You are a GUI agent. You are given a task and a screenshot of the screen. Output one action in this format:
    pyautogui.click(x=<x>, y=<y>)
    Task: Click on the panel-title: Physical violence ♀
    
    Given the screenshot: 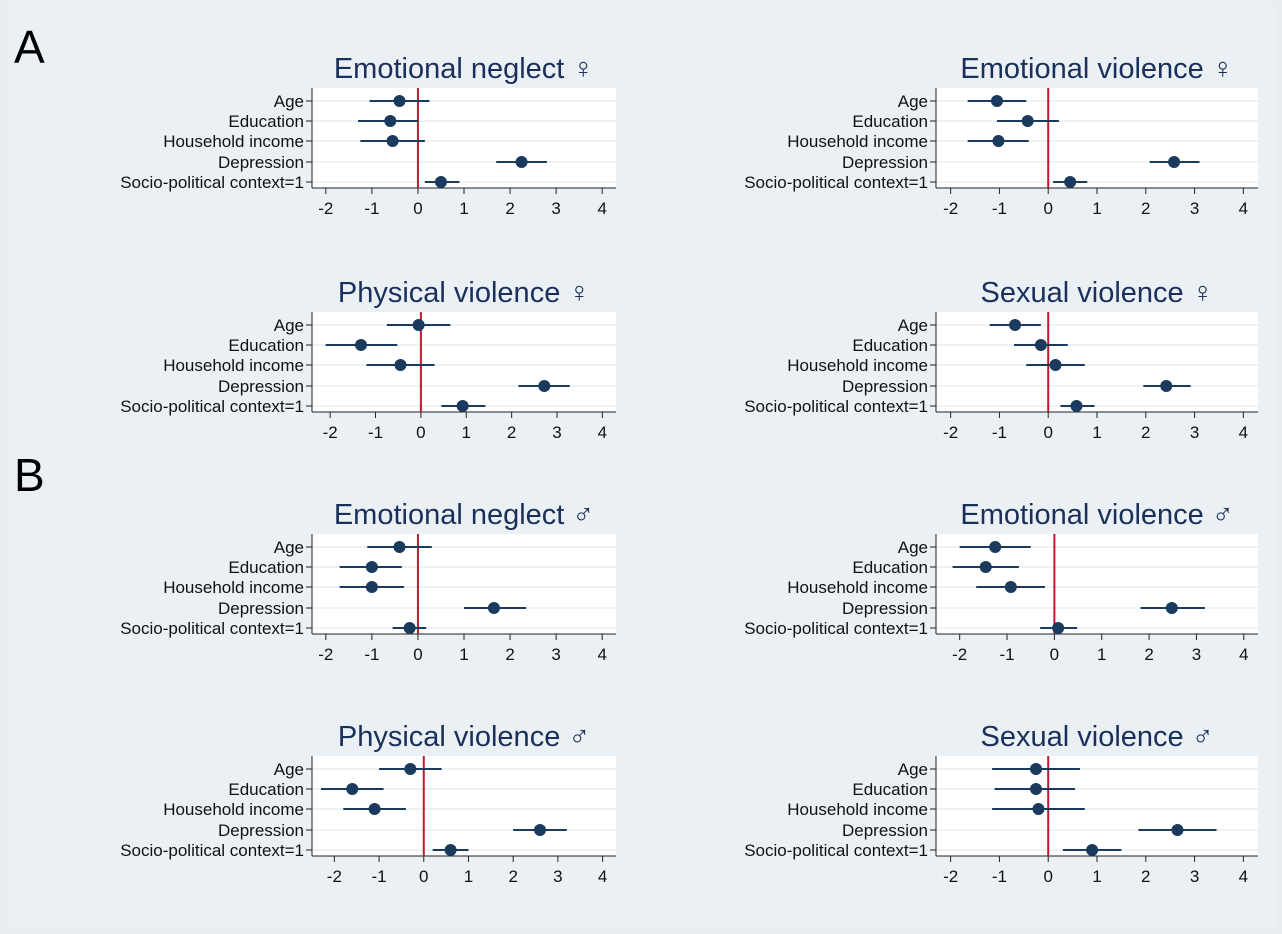 What is the action you would take?
    pyautogui.click(x=464, y=293)
    